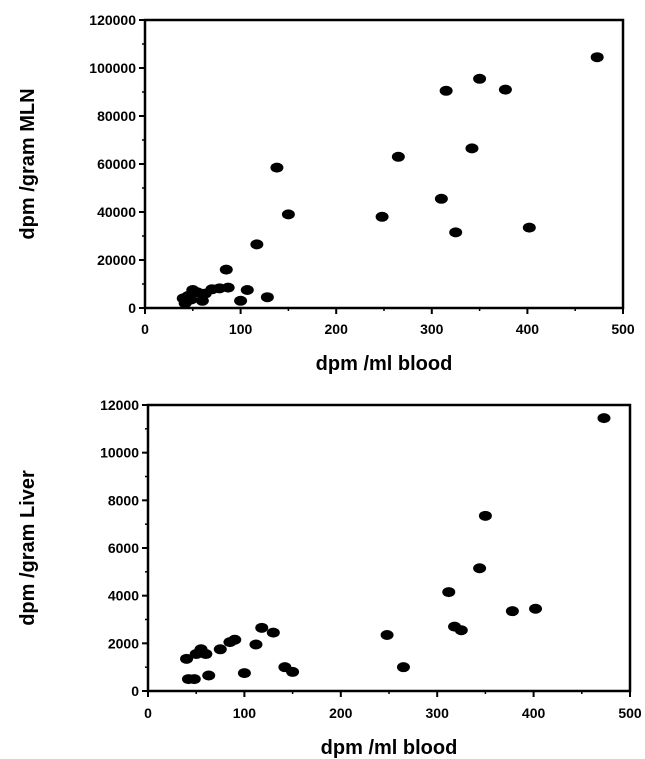  What do you see at coordinates (341, 713) in the screenshot?
I see `chart-2-x-tick-label: 200` at bounding box center [341, 713].